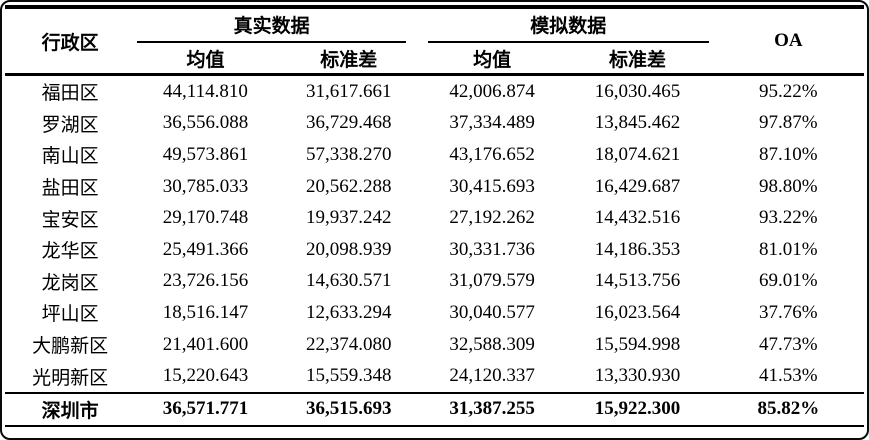  Describe the element at coordinates (205, 376) in the screenshot. I see `real-mean-cell: 15,220.643` at that location.